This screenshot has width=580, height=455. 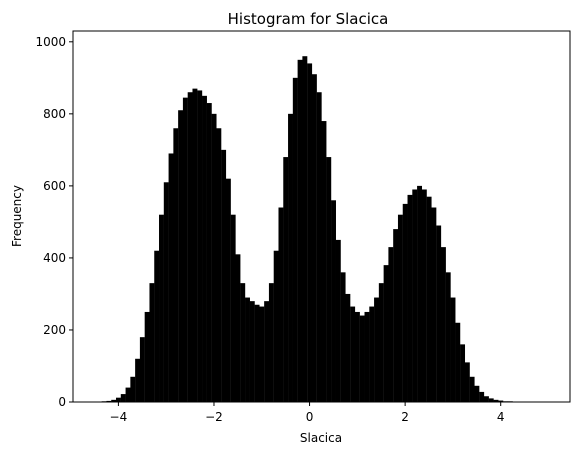 I want to click on y-tick-label: 200, so click(x=54, y=330).